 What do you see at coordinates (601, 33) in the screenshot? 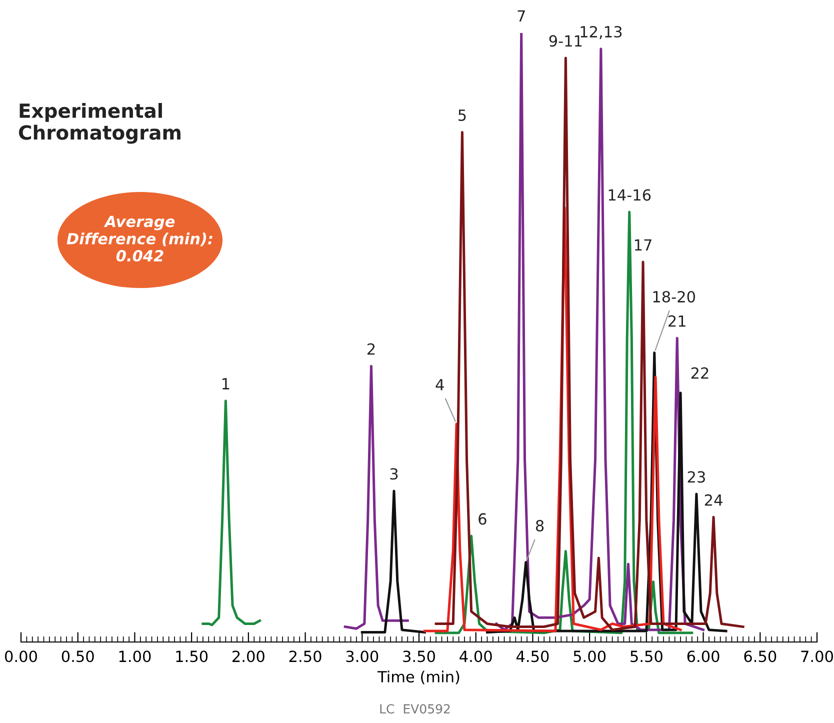
I see `annotation: 12,13` at bounding box center [601, 33].